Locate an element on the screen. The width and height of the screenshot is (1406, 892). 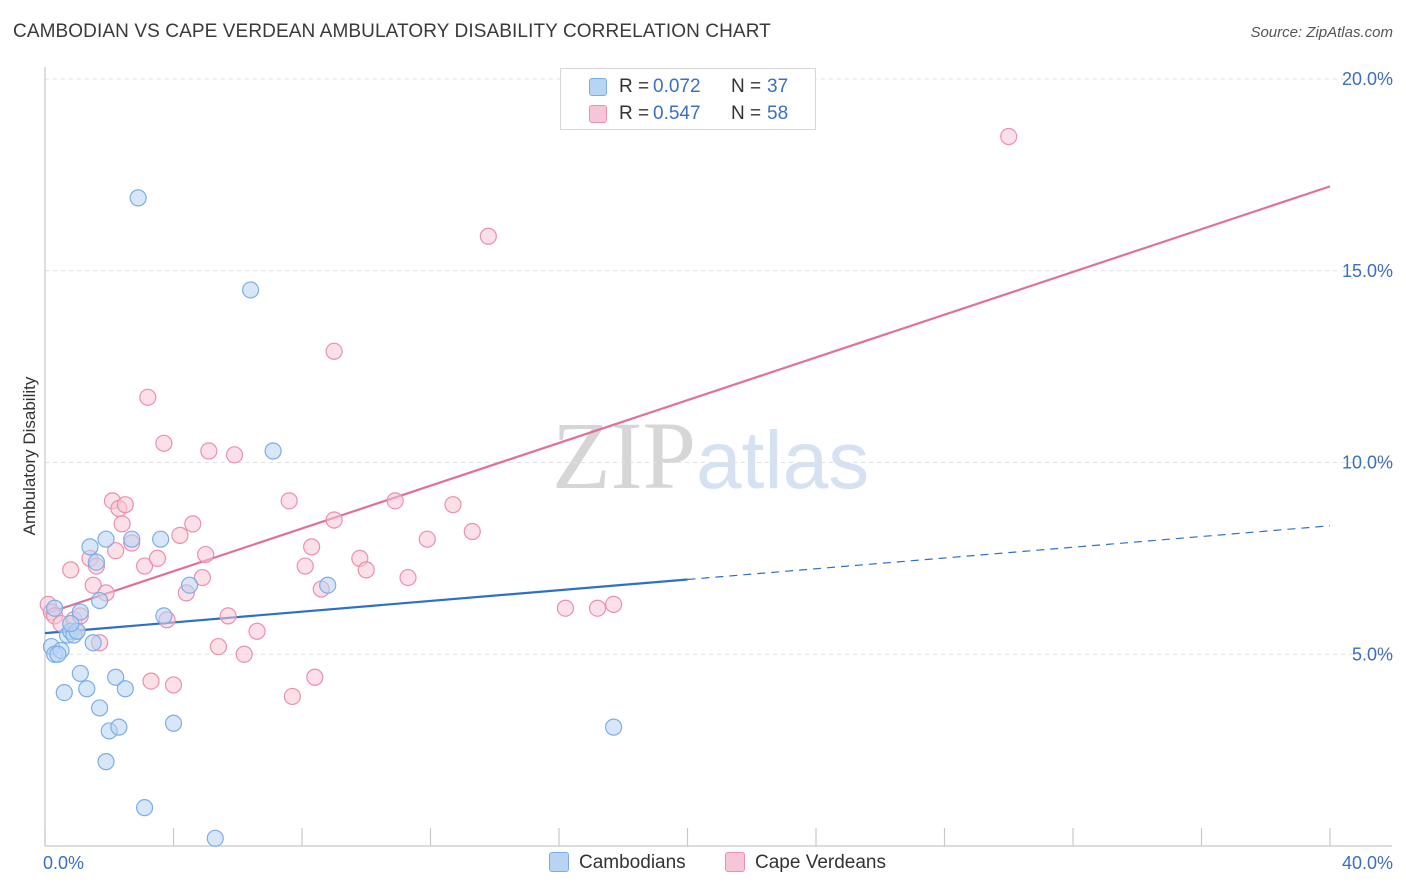
legend-item-cambodians: Cambodians is located at coordinates (617, 863).